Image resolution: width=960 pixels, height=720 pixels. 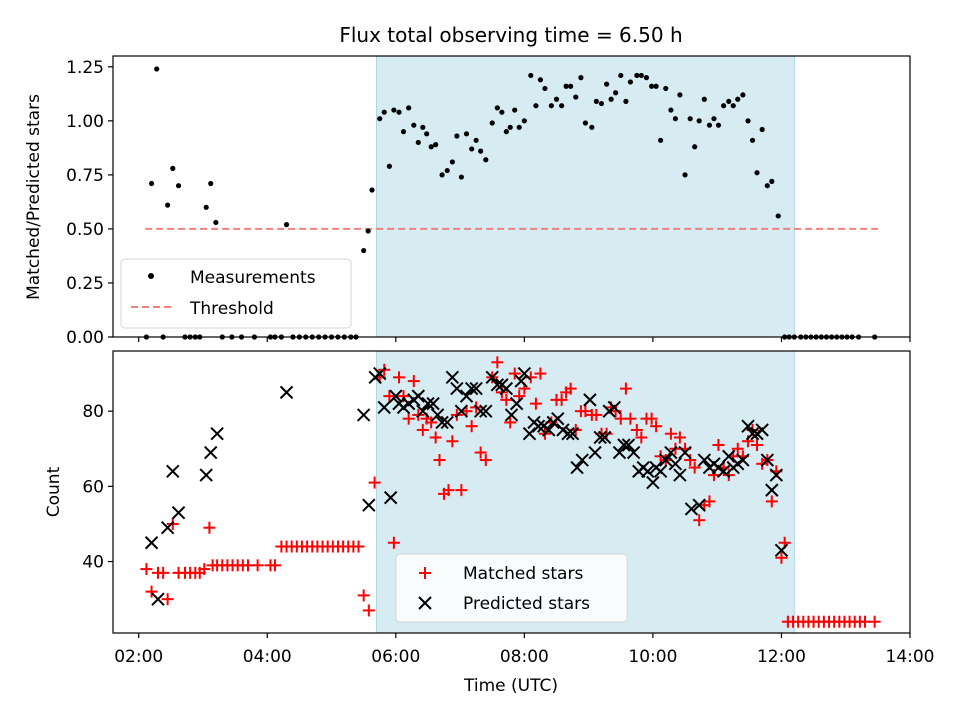 I want to click on x-axis-label: Time (UTC), so click(x=510, y=686).